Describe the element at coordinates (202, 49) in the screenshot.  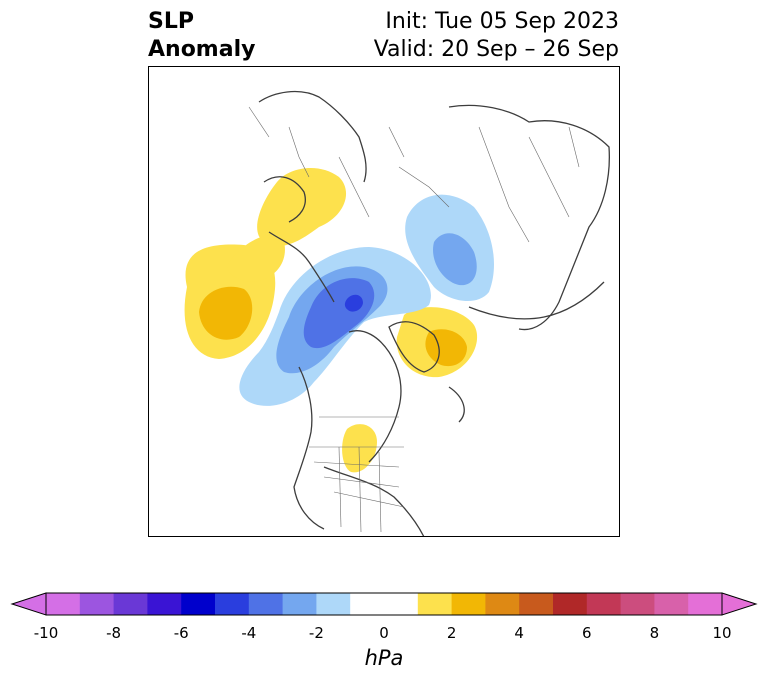
I see `title-line-anomaly: Anomaly` at that location.